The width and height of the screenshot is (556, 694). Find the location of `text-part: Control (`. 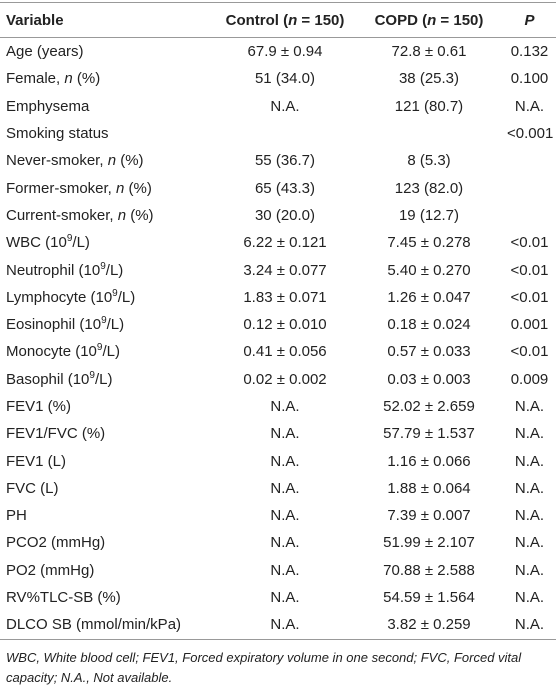

text-part: Control ( is located at coordinates (257, 20).